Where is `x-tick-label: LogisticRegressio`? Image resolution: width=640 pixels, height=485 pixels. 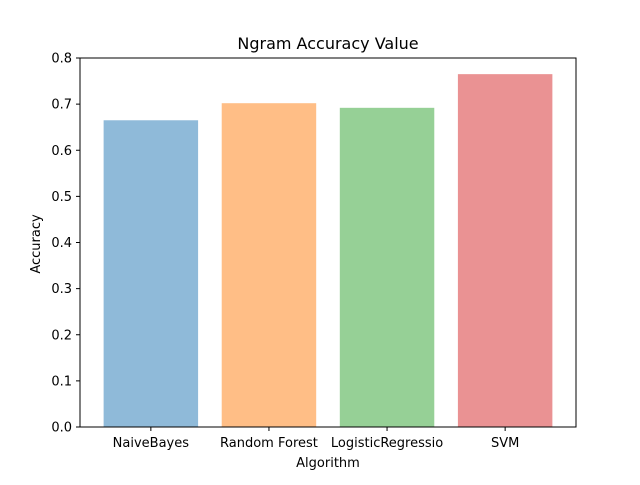
x-tick-label: LogisticRegressio is located at coordinates (387, 443).